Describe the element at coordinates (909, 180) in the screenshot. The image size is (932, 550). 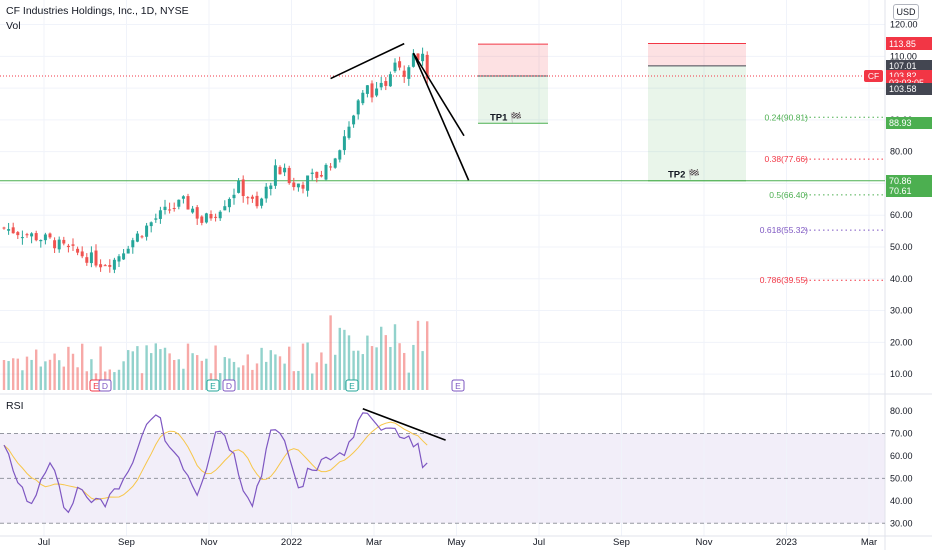
I see `price-tag: 70.86` at that location.